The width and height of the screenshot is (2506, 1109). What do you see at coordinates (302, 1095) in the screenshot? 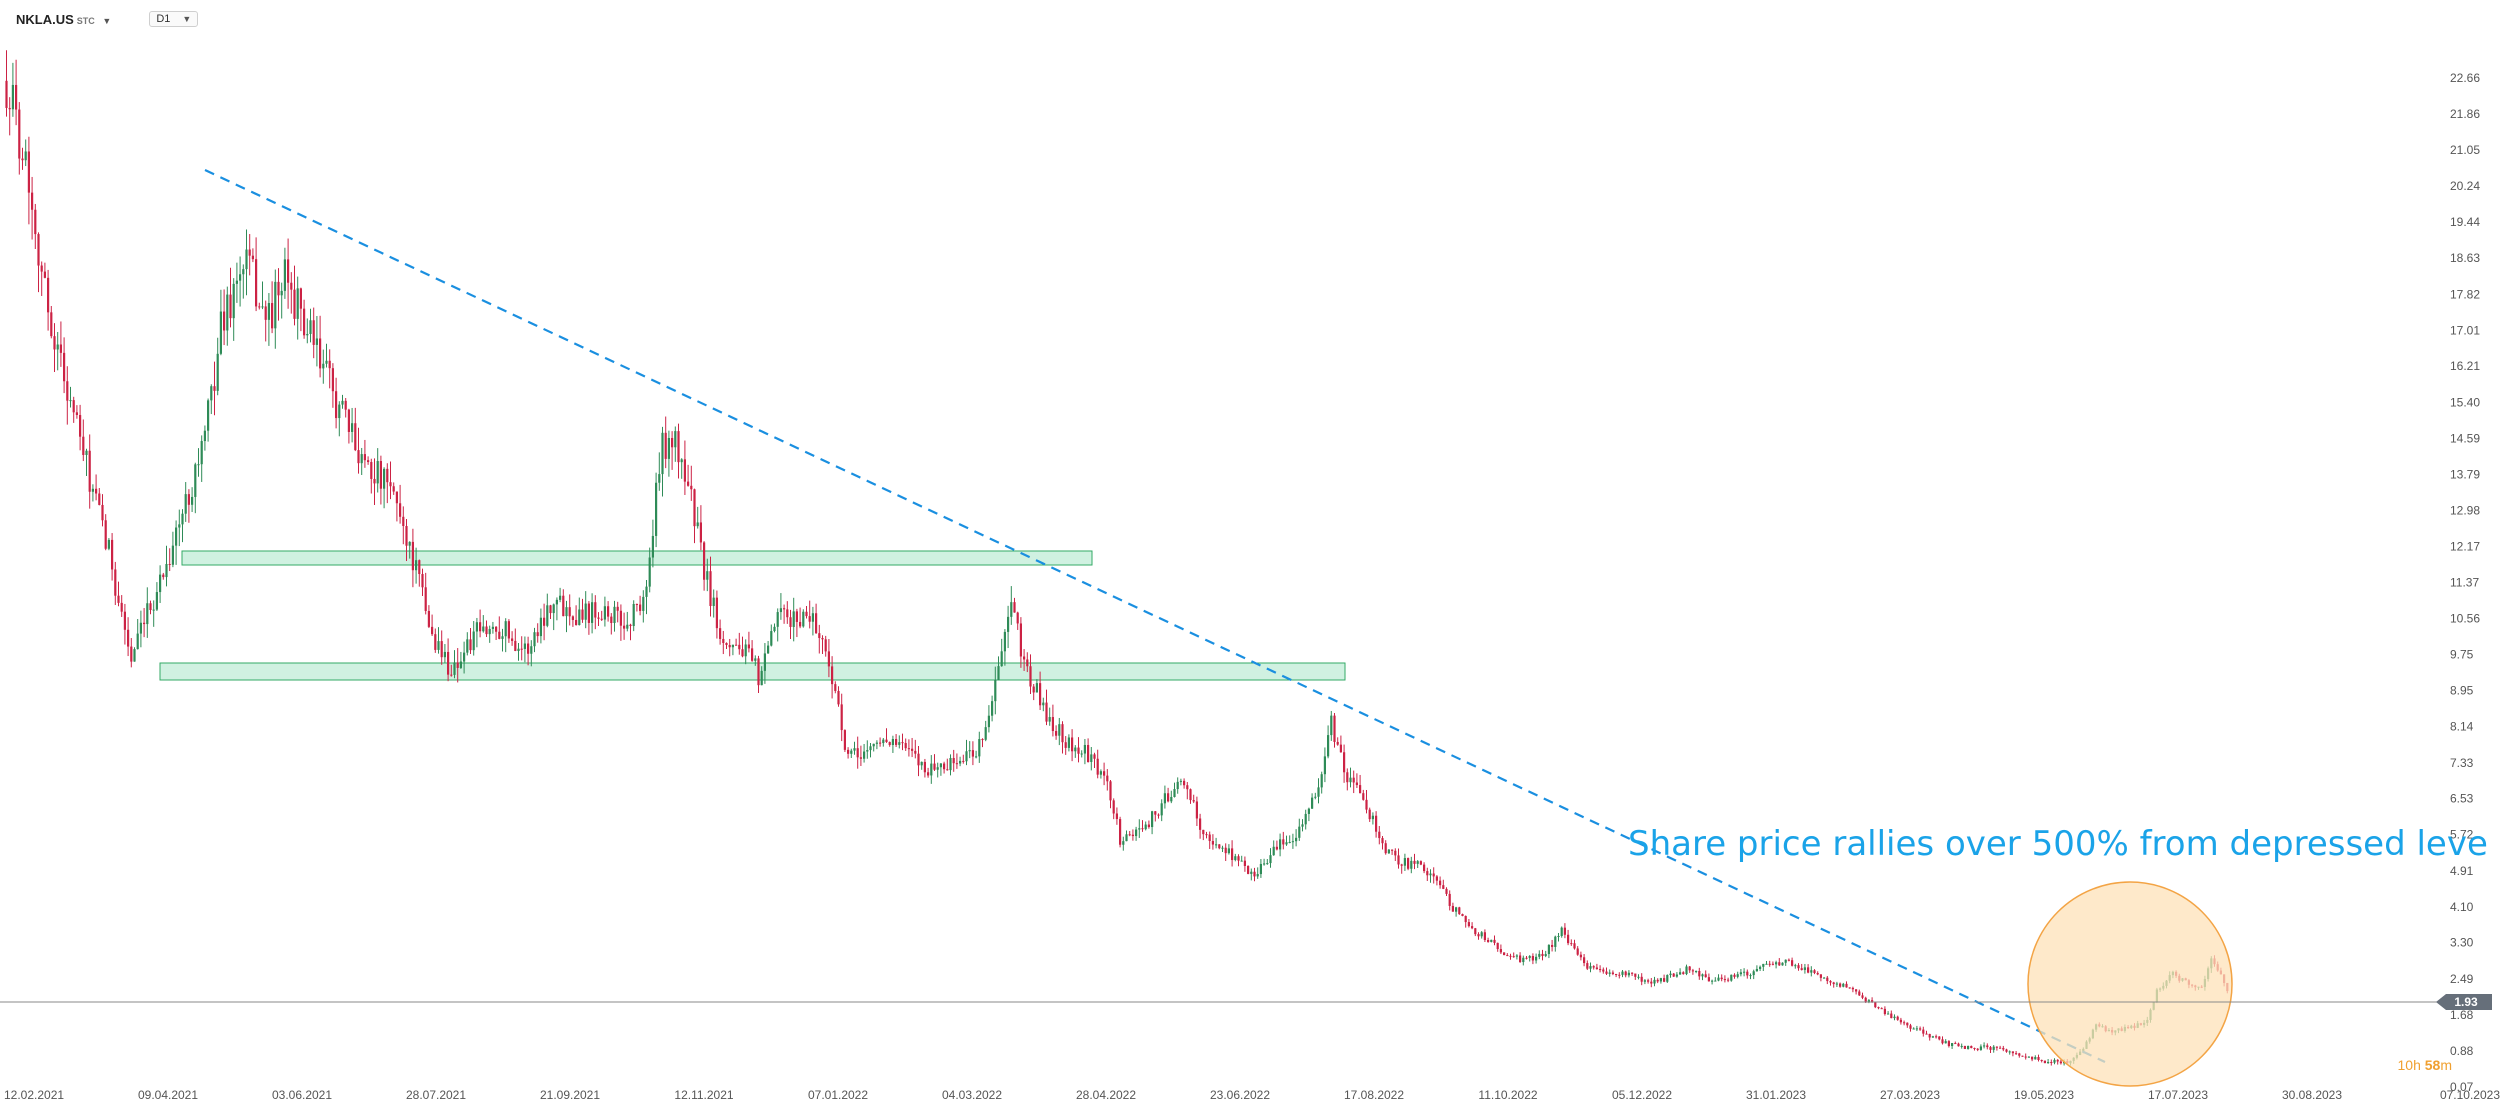
I see `x-tick-label: 03.06.2021` at bounding box center [302, 1095].